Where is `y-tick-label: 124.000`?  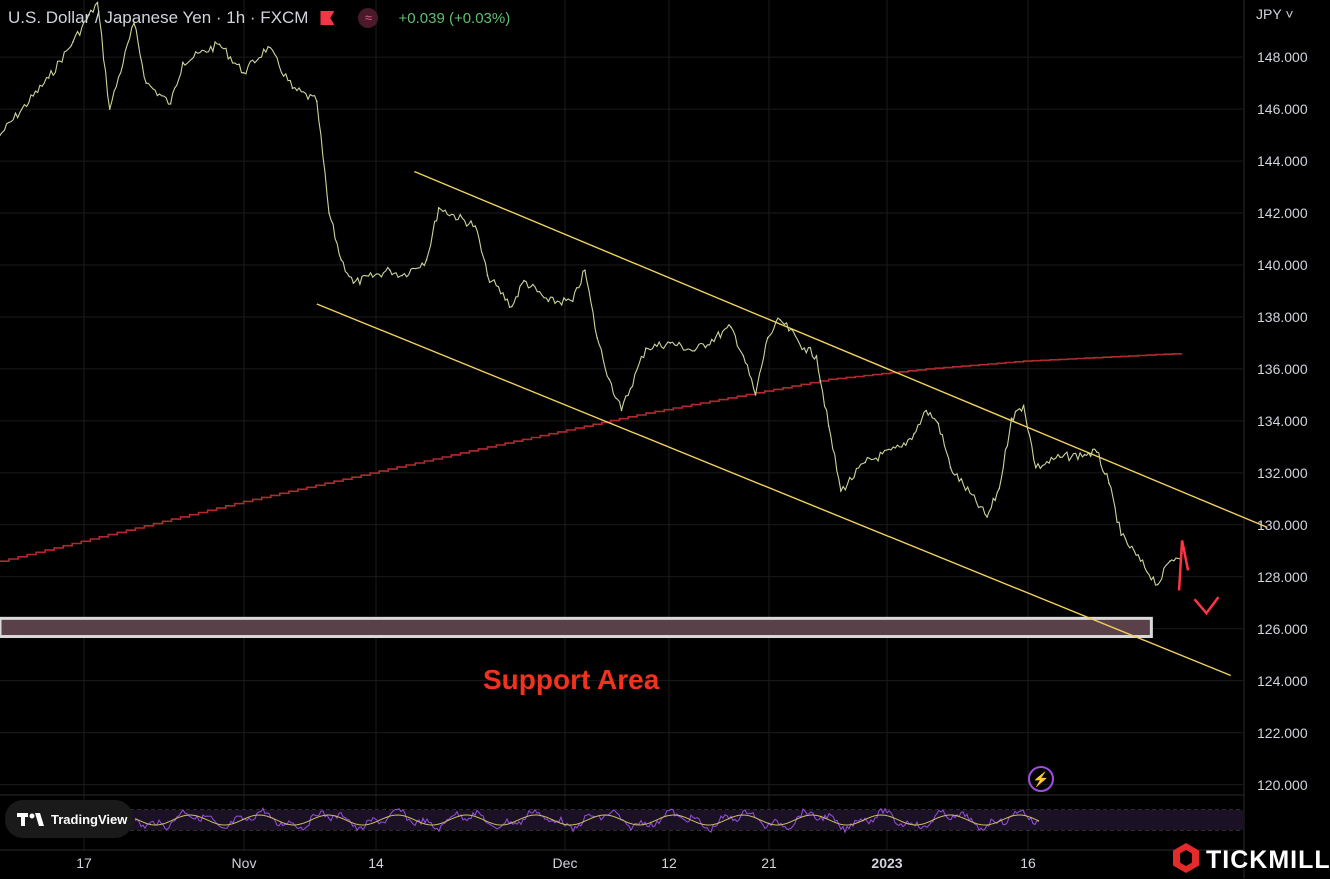
y-tick-label: 124.000 is located at coordinates (1282, 680).